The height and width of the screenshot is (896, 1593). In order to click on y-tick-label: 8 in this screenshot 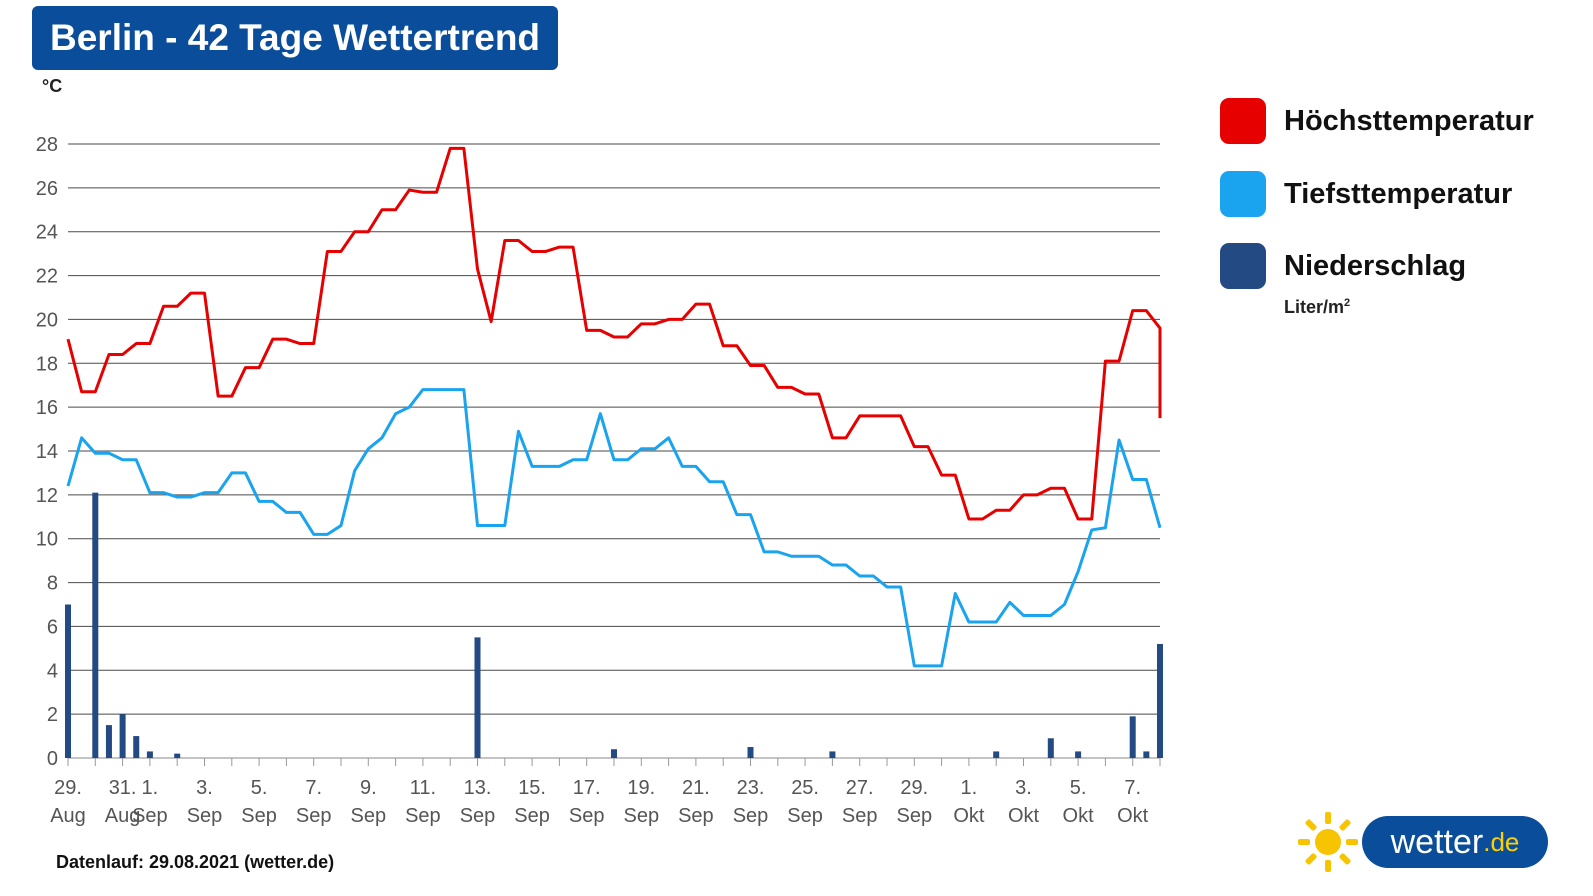, I will do `click(52, 584)`.